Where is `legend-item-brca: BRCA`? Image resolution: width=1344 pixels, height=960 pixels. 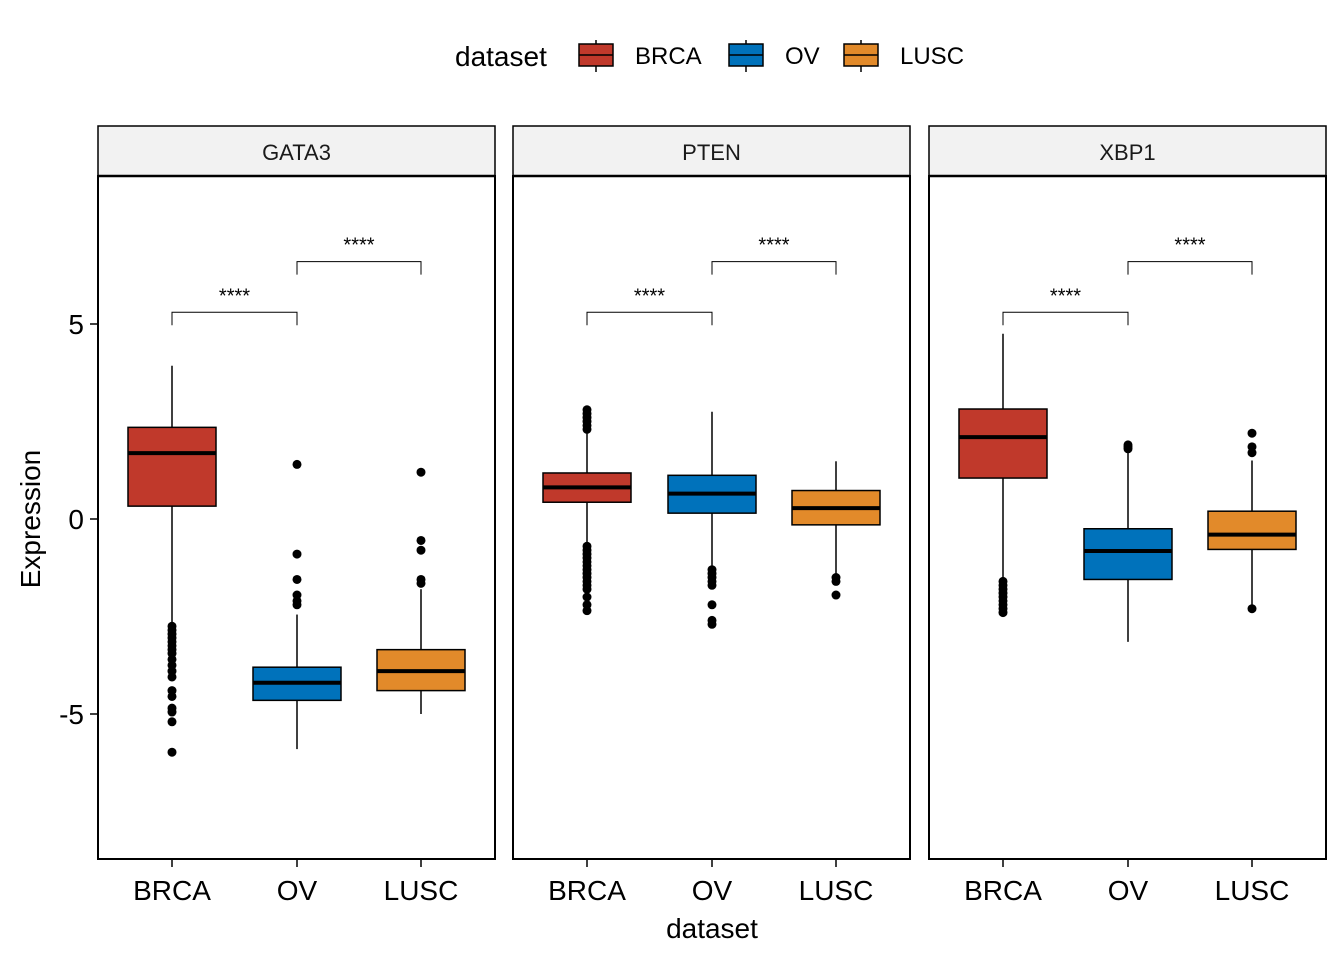 legend-item-brca: BRCA is located at coordinates (640, 56).